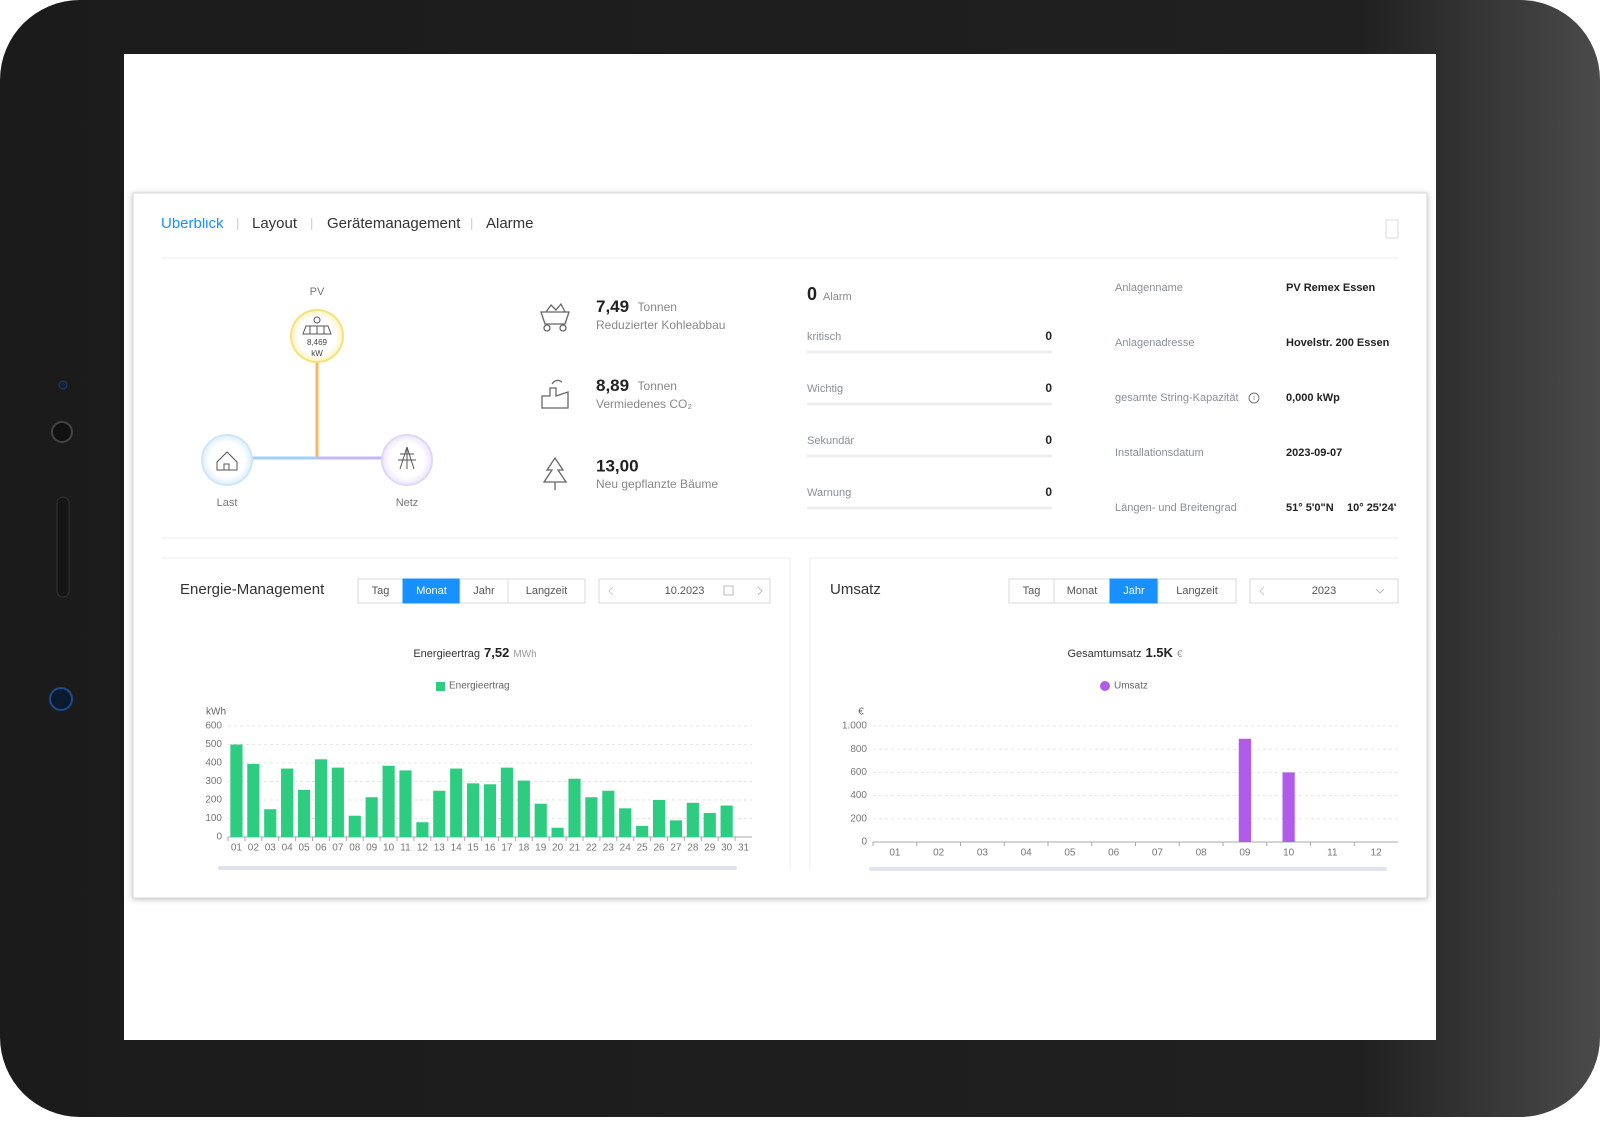 Image resolution: width=1600 pixels, height=1122 pixels. I want to click on info-icon-glyph: i, so click(1254, 398).